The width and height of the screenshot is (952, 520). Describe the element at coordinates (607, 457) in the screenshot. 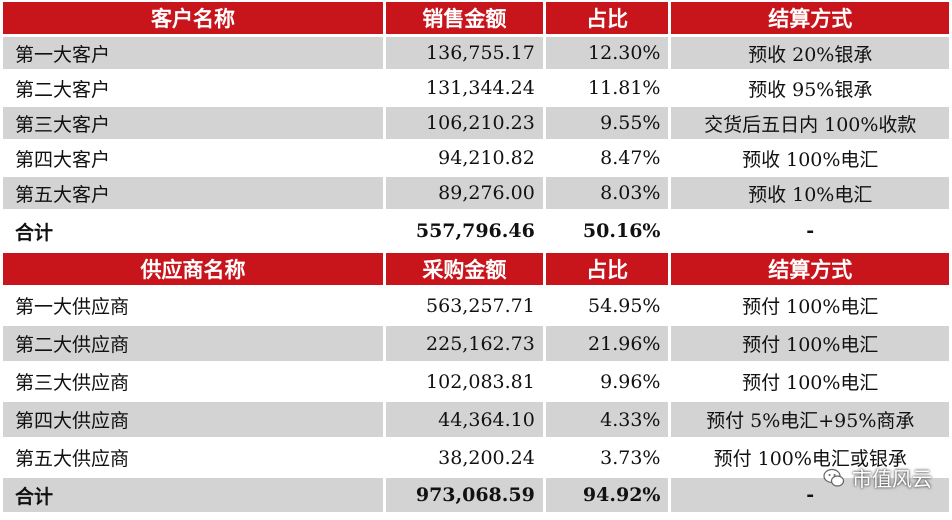

I see `share: 3.73%` at that location.